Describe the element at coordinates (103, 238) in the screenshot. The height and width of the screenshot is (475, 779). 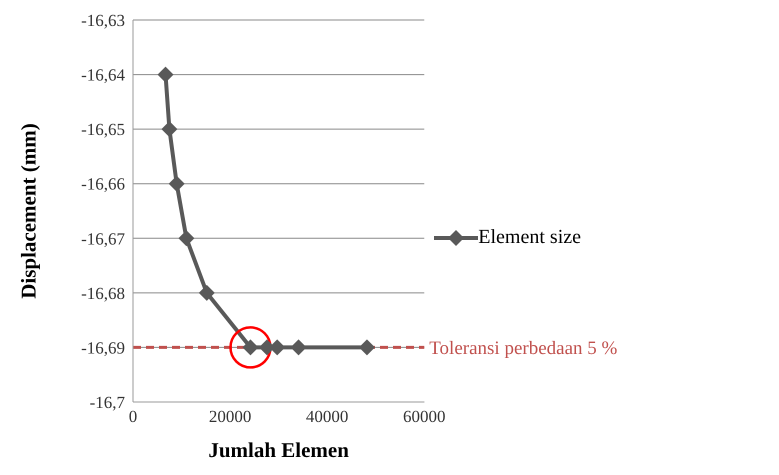
I see `y-tick-label: -16,67` at that location.